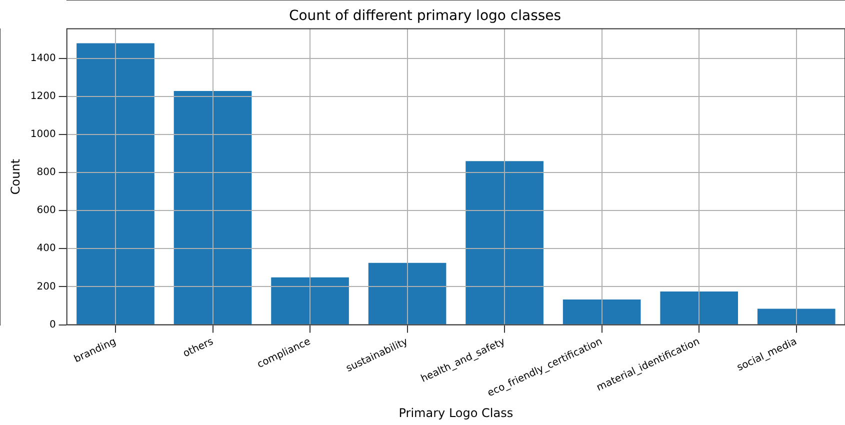 The width and height of the screenshot is (845, 425). I want to click on y-tick-label: 200, so click(46, 286).